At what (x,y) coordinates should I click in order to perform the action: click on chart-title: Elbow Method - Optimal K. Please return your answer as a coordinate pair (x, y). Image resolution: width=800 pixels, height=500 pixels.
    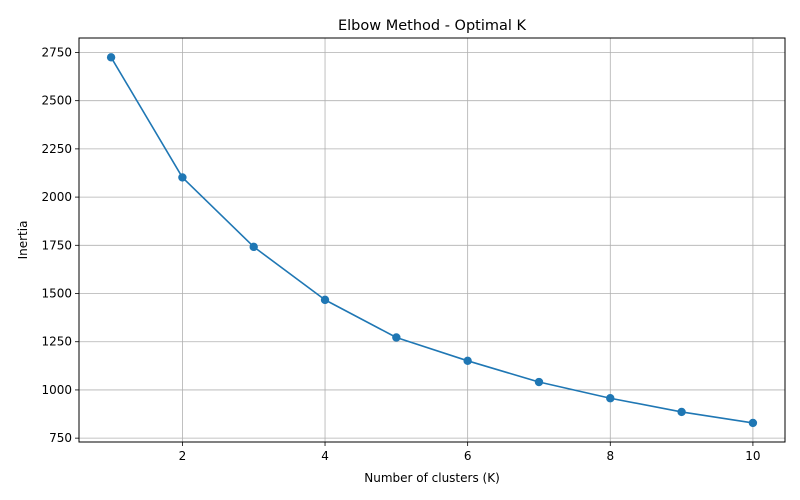
    Looking at the image, I should click on (432, 26).